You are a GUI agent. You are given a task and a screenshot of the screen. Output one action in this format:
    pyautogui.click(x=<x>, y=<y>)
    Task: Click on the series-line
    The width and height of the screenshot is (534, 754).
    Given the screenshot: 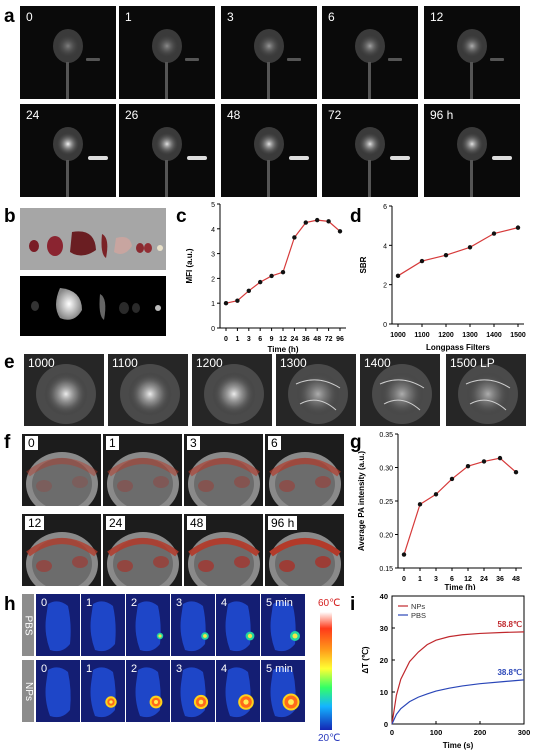 What is the action you would take?
    pyautogui.click(x=283, y=261)
    